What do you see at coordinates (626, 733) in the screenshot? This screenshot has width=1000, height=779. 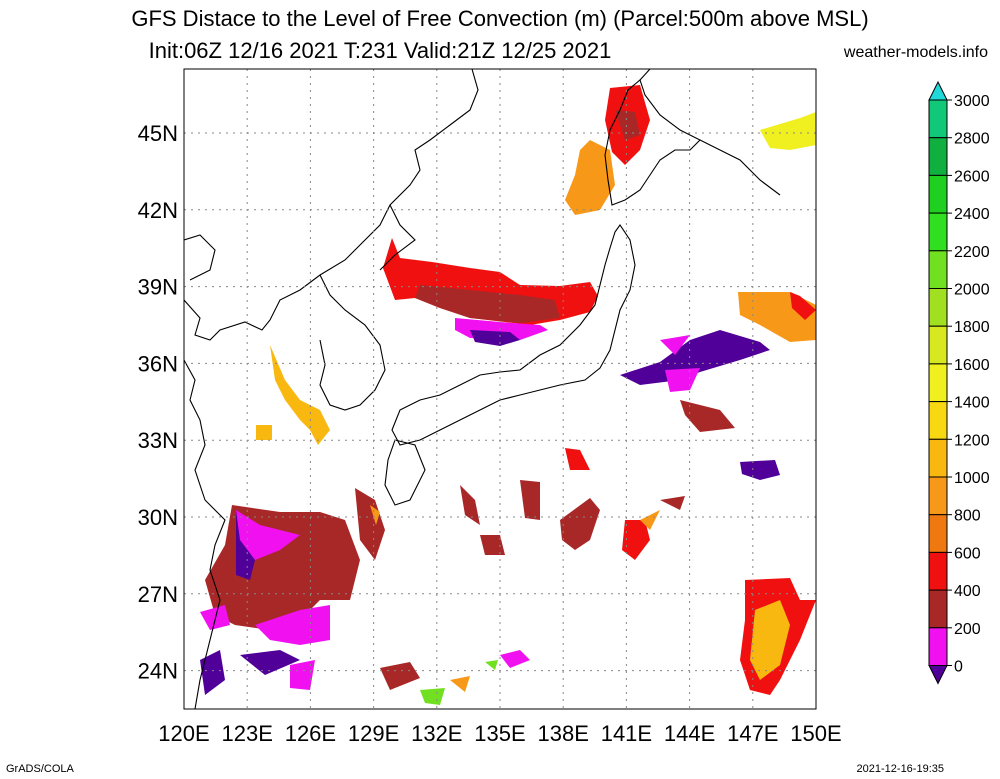 I see `lon-tick-label: 141E` at bounding box center [626, 733].